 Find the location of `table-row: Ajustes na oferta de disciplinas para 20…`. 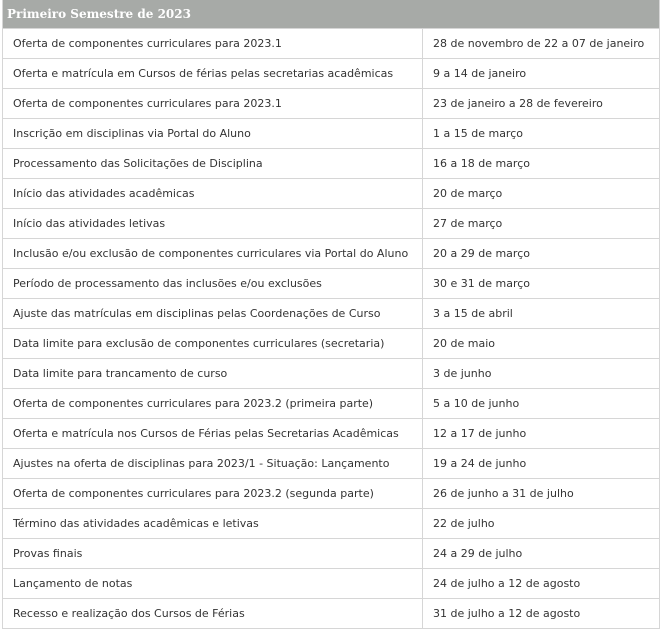

table-row: Ajustes na oferta de disciplinas para 20… is located at coordinates (331, 463).